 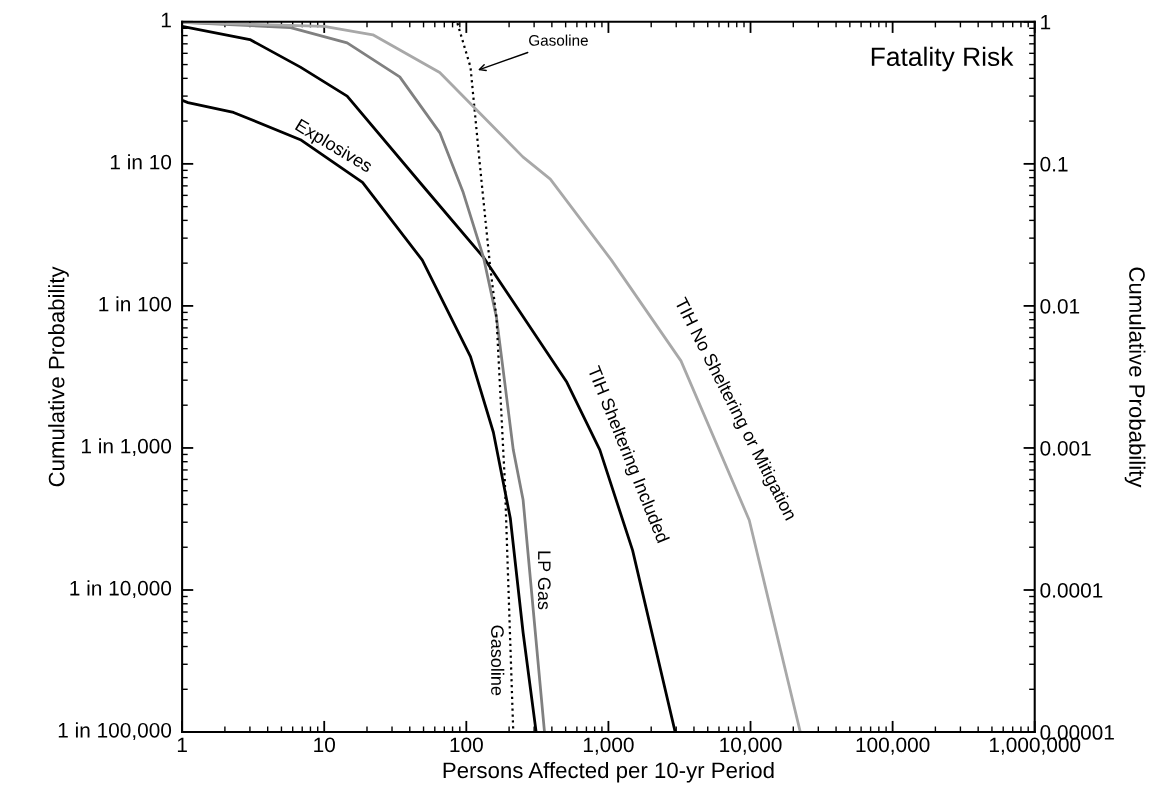 I want to click on y-tick-label: 0.0001, so click(x=1071, y=590).